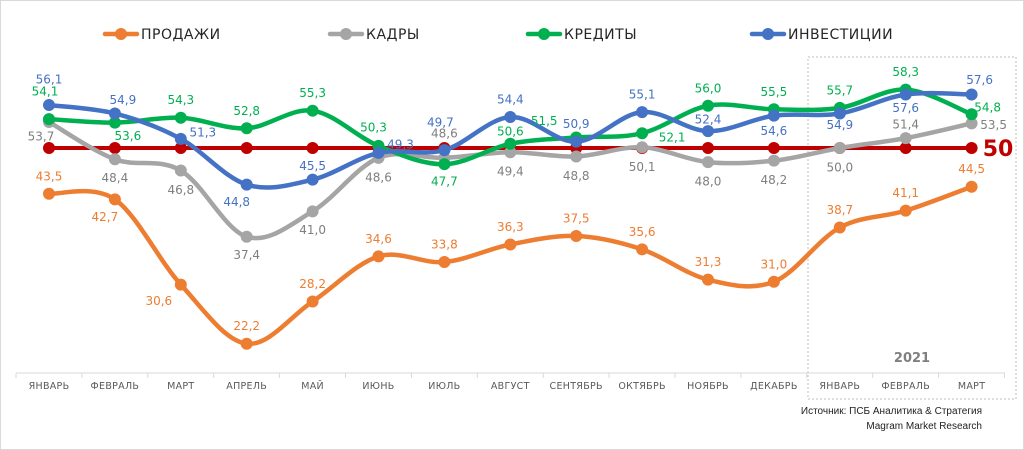 Image resolution: width=1024 pixels, height=450 pixels. What do you see at coordinates (642, 386) in the screenshot?
I see `x-tick-label: ОКТЯБРЬ` at bounding box center [642, 386].